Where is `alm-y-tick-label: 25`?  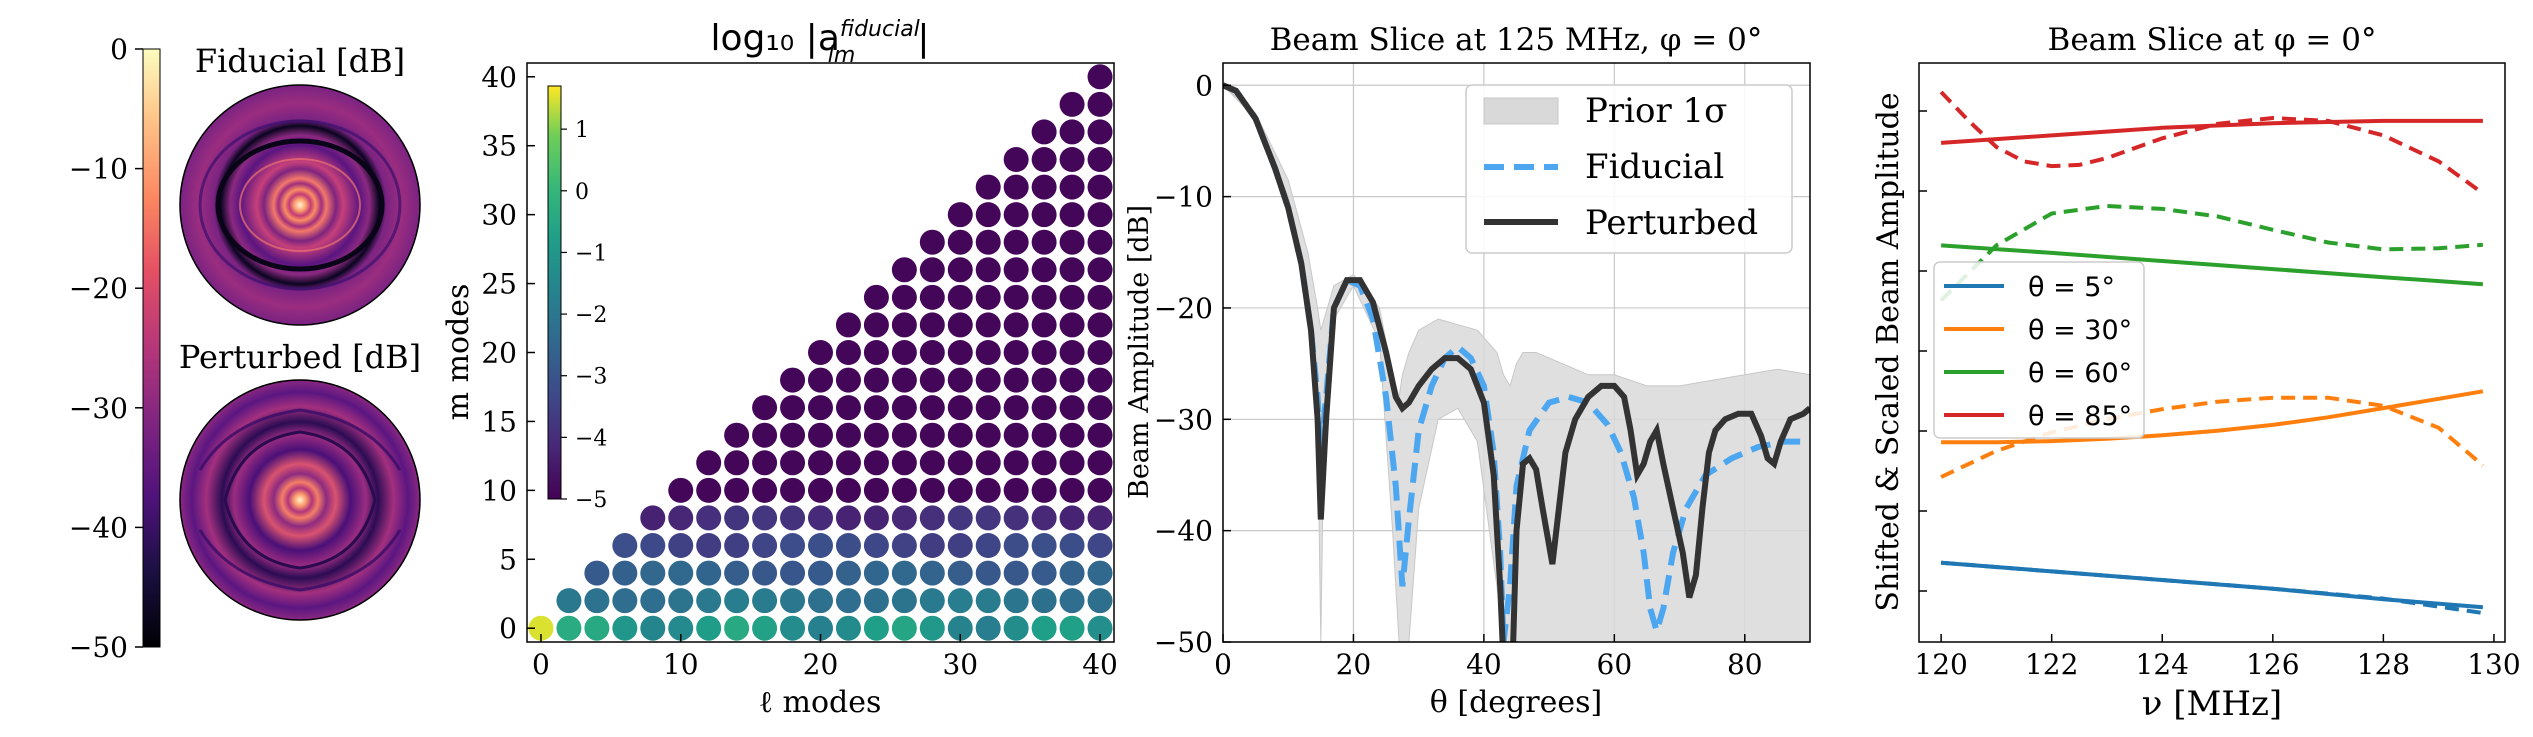
alm-y-tick-label: 25 is located at coordinates (499, 284).